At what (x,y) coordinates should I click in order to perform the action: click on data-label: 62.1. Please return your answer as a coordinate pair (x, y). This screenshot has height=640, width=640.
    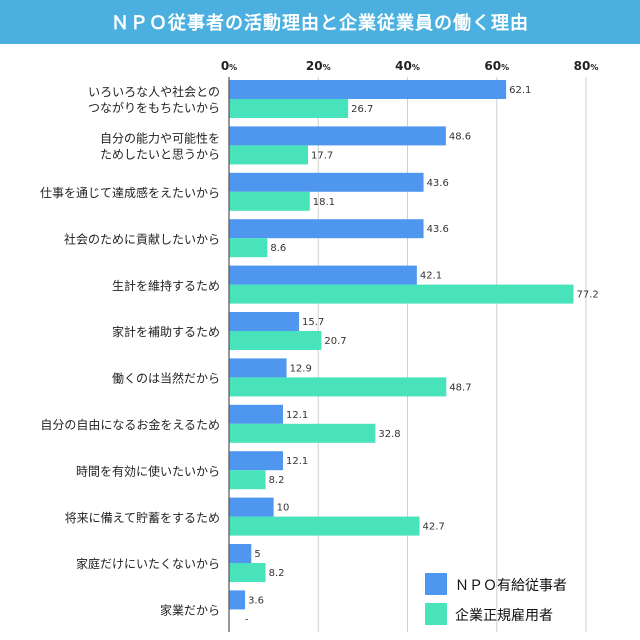
    Looking at the image, I should click on (520, 90).